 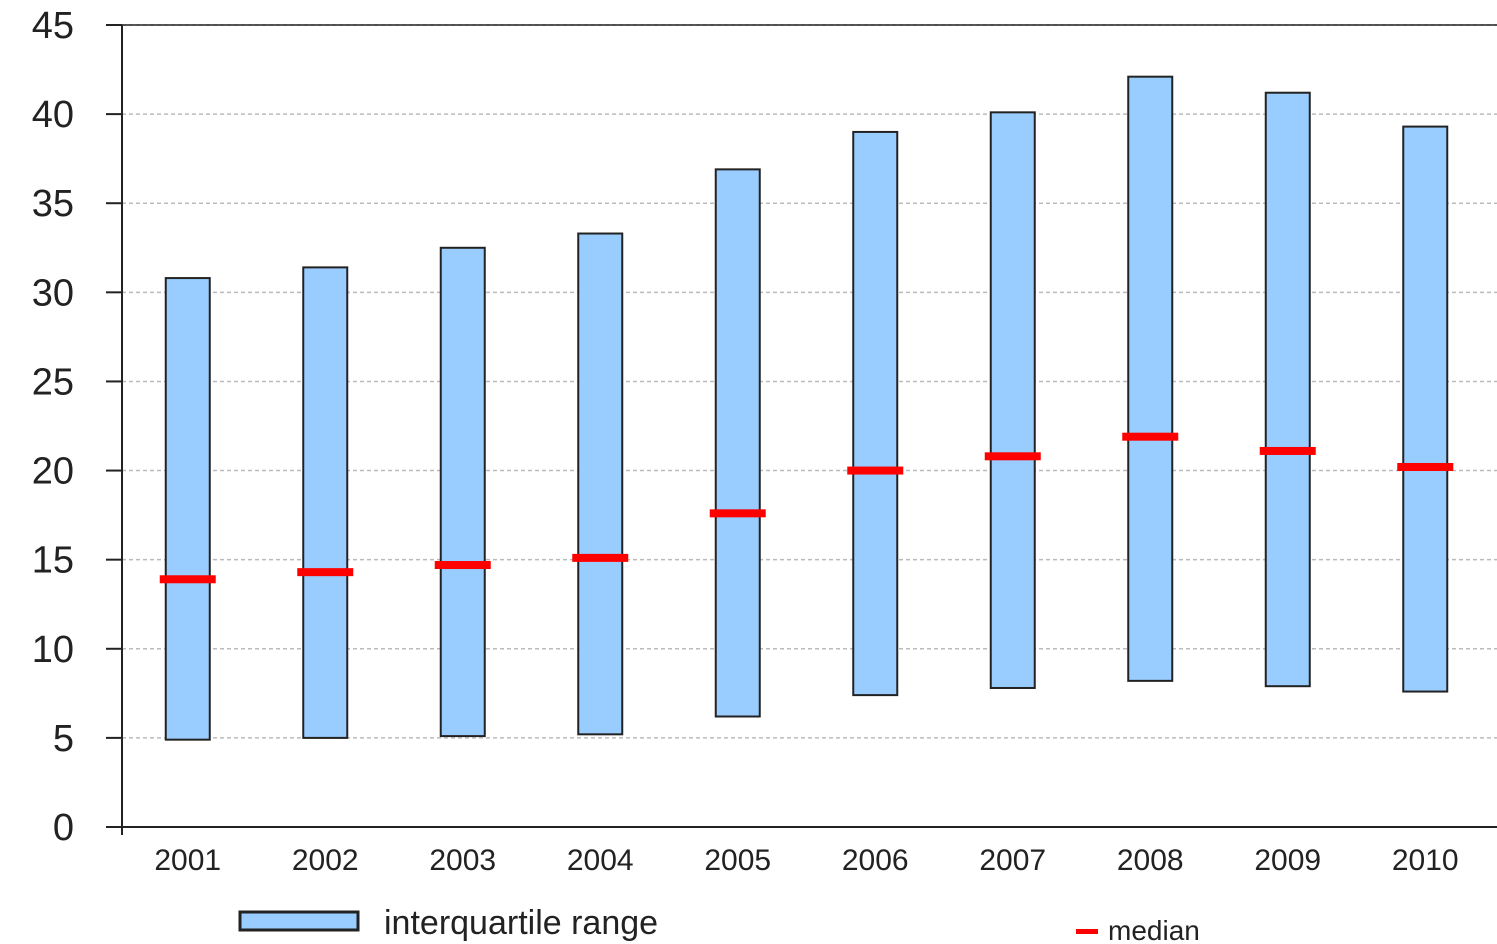 I want to click on y-tick-label: 0, so click(x=63, y=828).